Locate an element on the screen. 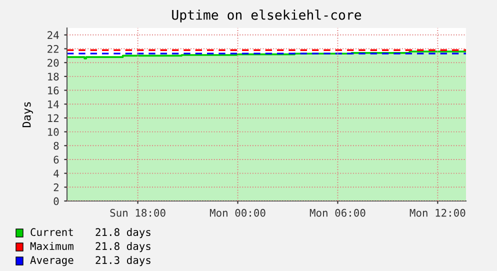 This screenshot has height=271, width=497. text: 21.3 days is located at coordinates (123, 261).